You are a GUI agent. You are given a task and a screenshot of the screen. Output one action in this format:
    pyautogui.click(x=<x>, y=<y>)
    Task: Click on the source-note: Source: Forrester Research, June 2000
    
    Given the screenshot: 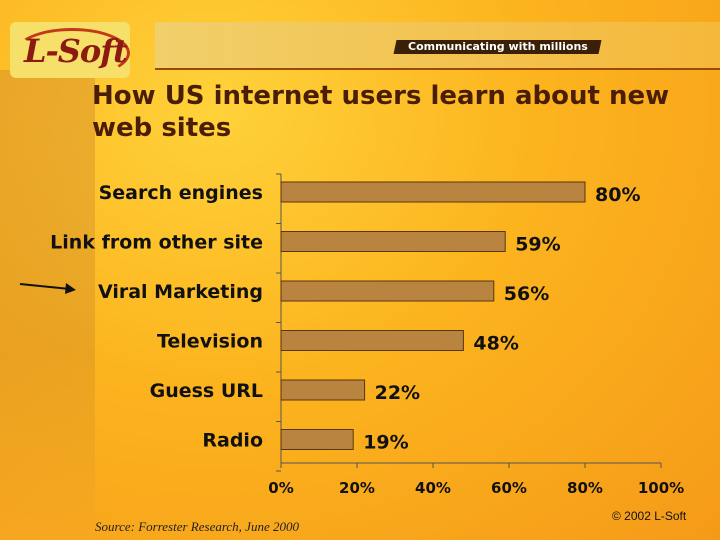 What is the action you would take?
    pyautogui.click(x=197, y=526)
    